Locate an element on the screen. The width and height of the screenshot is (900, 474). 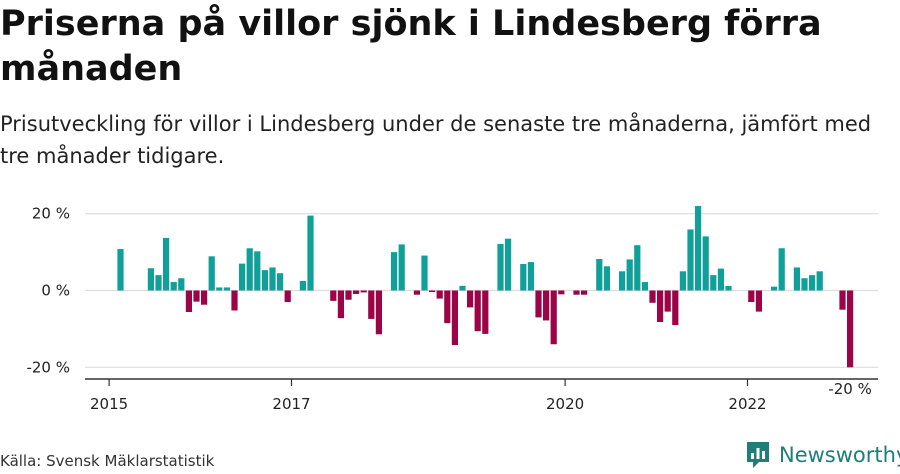
y-tick-label: -20 % is located at coordinates (48, 367).